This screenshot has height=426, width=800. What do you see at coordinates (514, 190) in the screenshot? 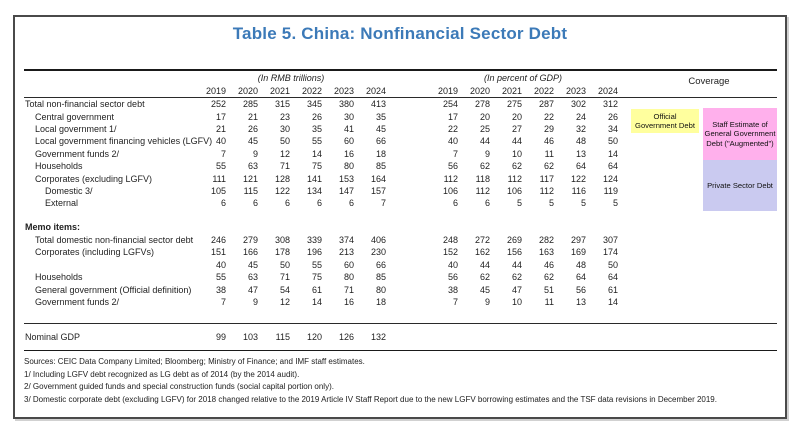
I see `value-cell: 106` at bounding box center [514, 190].